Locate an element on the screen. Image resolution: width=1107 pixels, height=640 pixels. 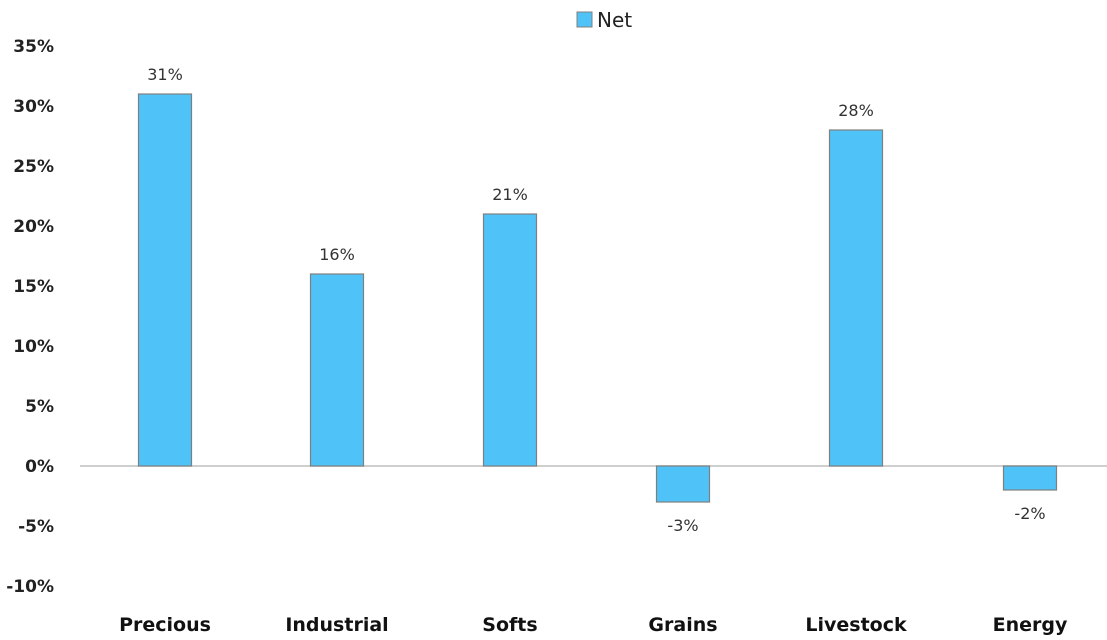
legend-label: Net is located at coordinates (614, 20).